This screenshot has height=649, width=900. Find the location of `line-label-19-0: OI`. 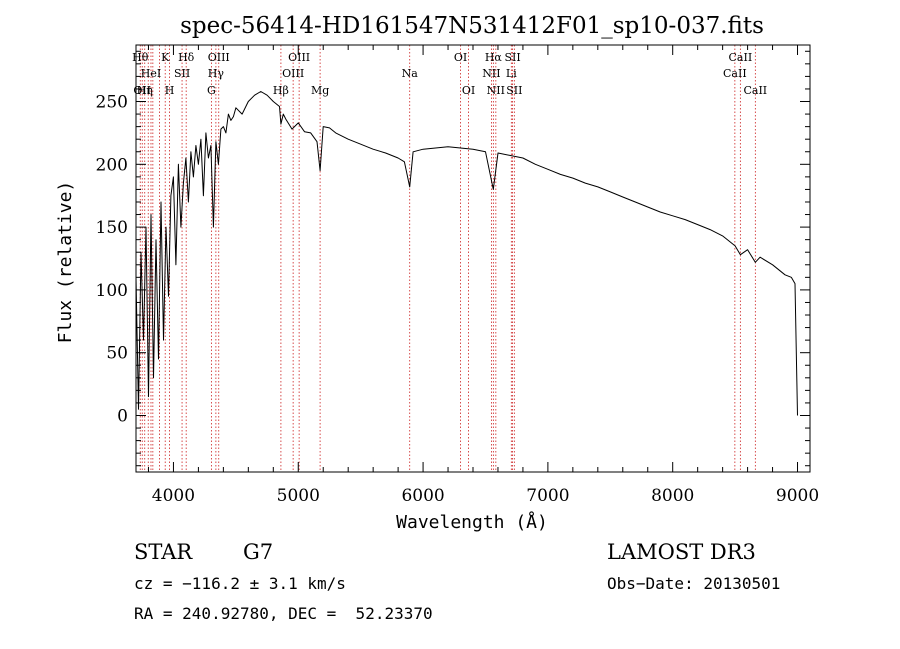

line-label-19-0: OI is located at coordinates (460, 57).